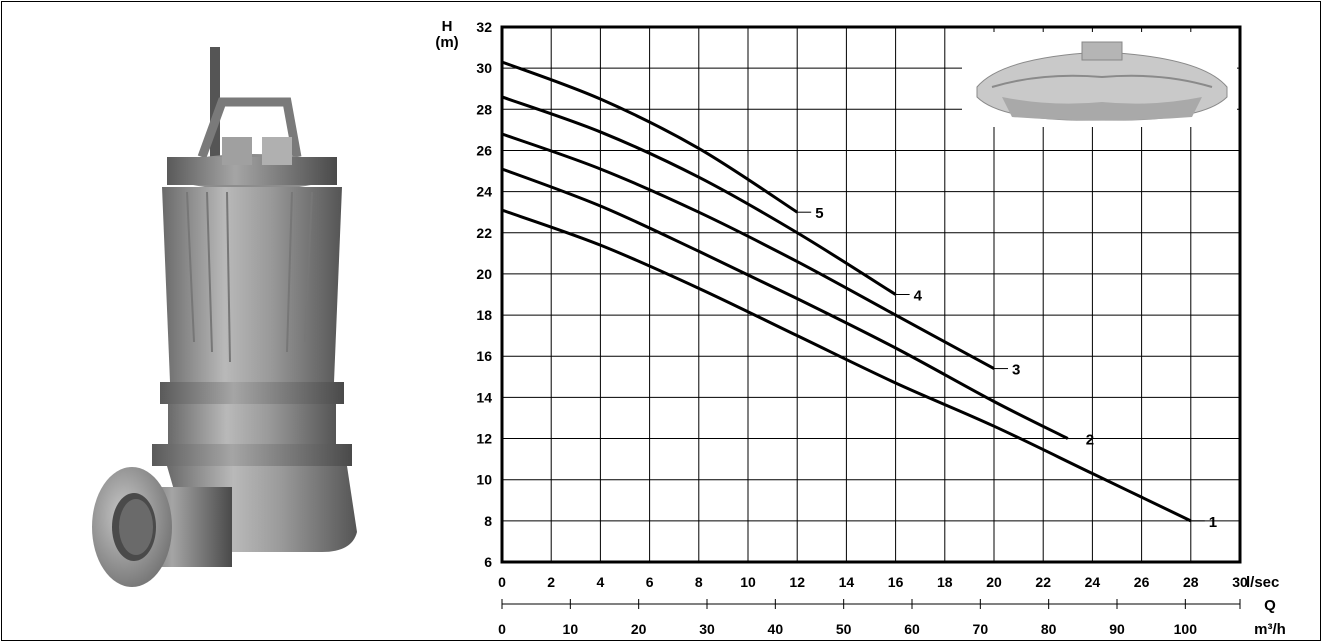 The height and width of the screenshot is (642, 1324). I want to click on x-tick-label: 8, so click(699, 582).